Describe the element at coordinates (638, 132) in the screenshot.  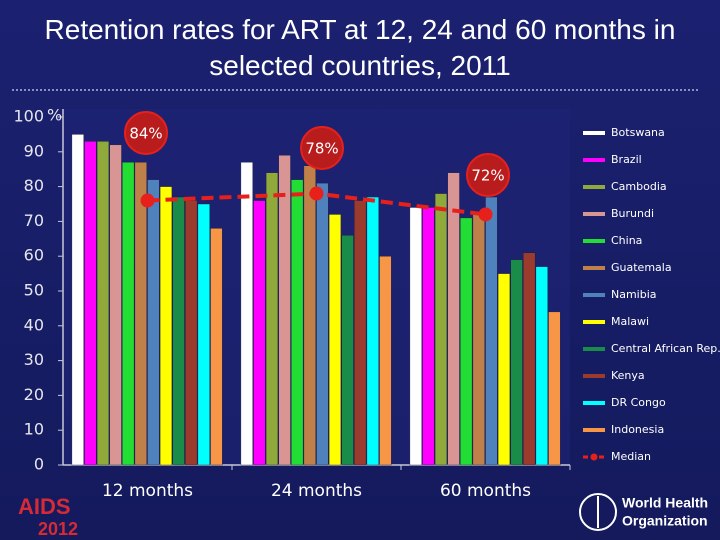
I see `legend-label: Botswana` at that location.